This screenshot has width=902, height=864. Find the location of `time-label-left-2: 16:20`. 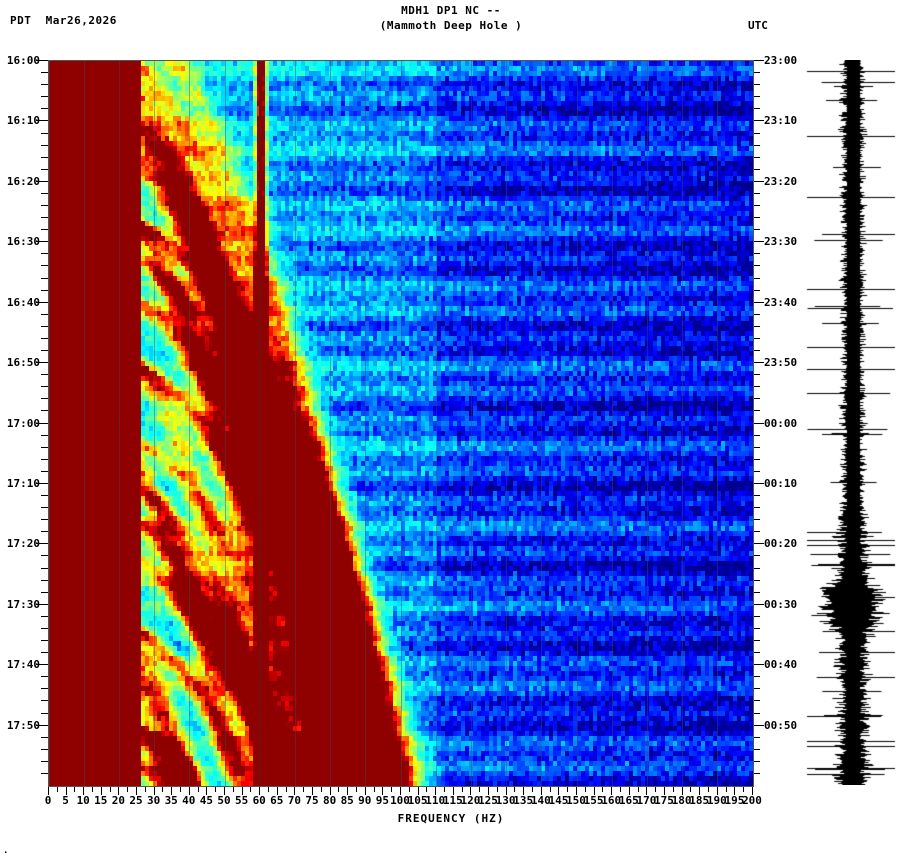

time-label-left-2: 16:20 is located at coordinates (23, 181).